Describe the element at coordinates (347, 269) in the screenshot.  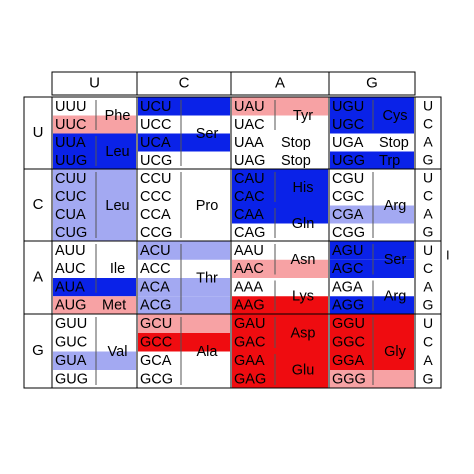
I see `codon-agc: AGC` at that location.